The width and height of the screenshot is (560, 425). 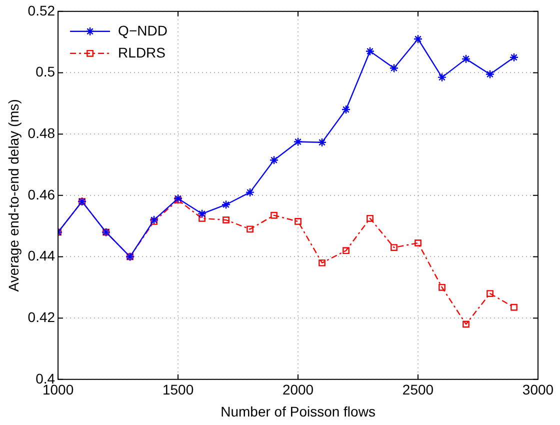 I want to click on x-tick-label: 2500, so click(x=418, y=390).